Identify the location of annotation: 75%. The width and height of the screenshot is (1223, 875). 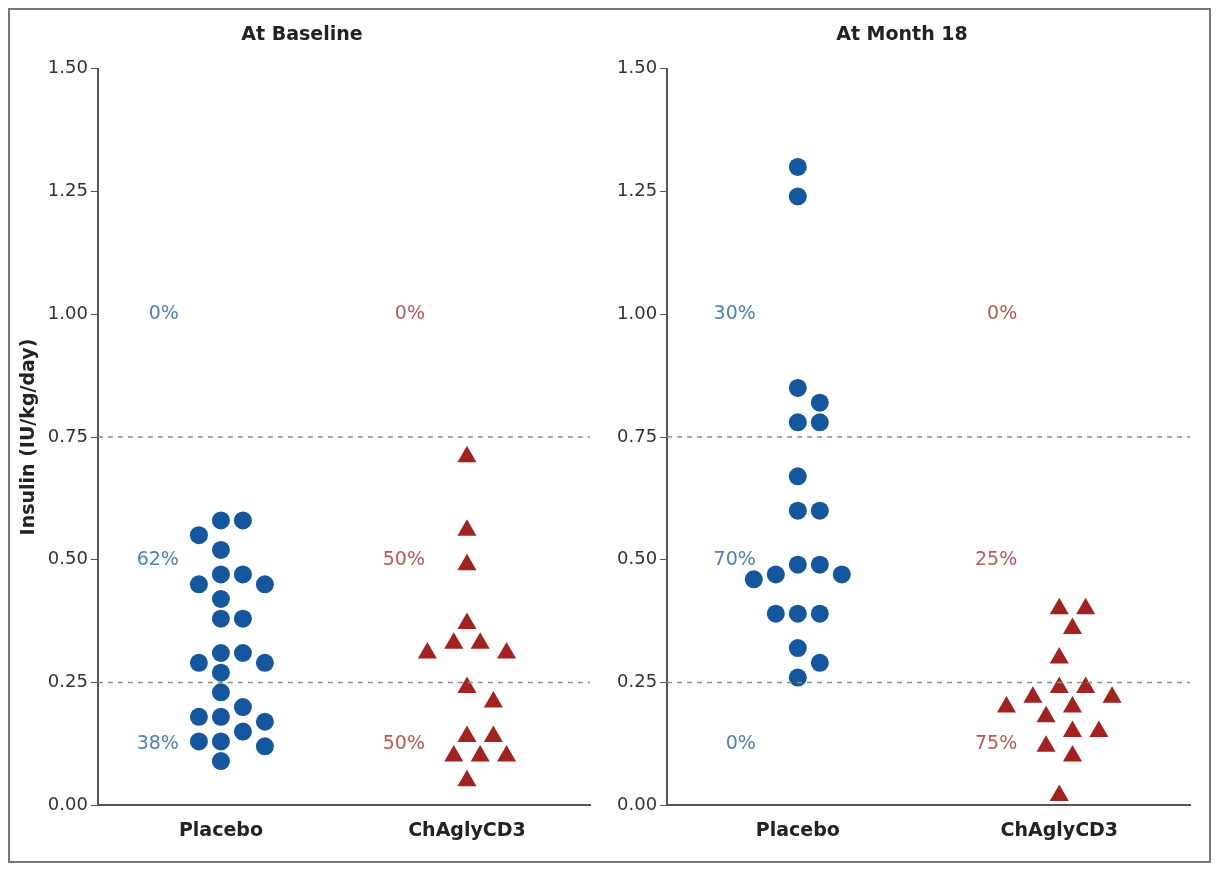
(996, 741).